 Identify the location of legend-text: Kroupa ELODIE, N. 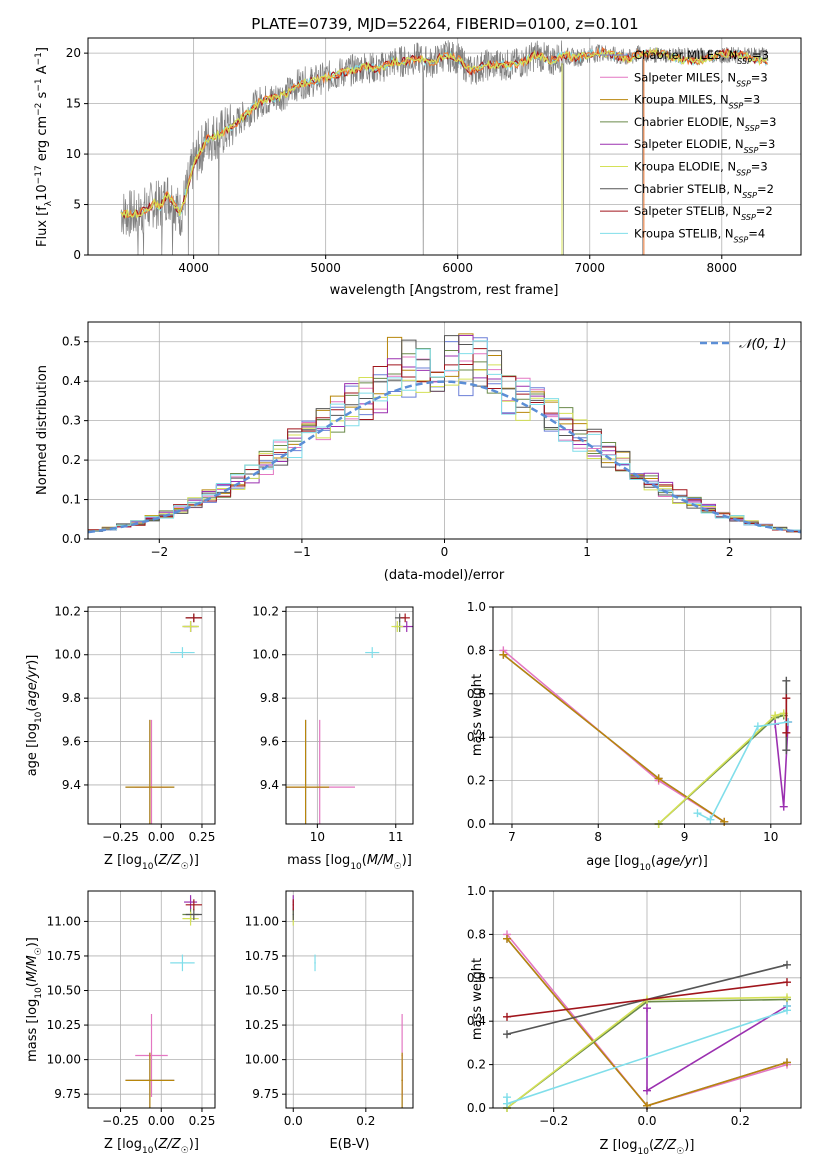
(685, 167).